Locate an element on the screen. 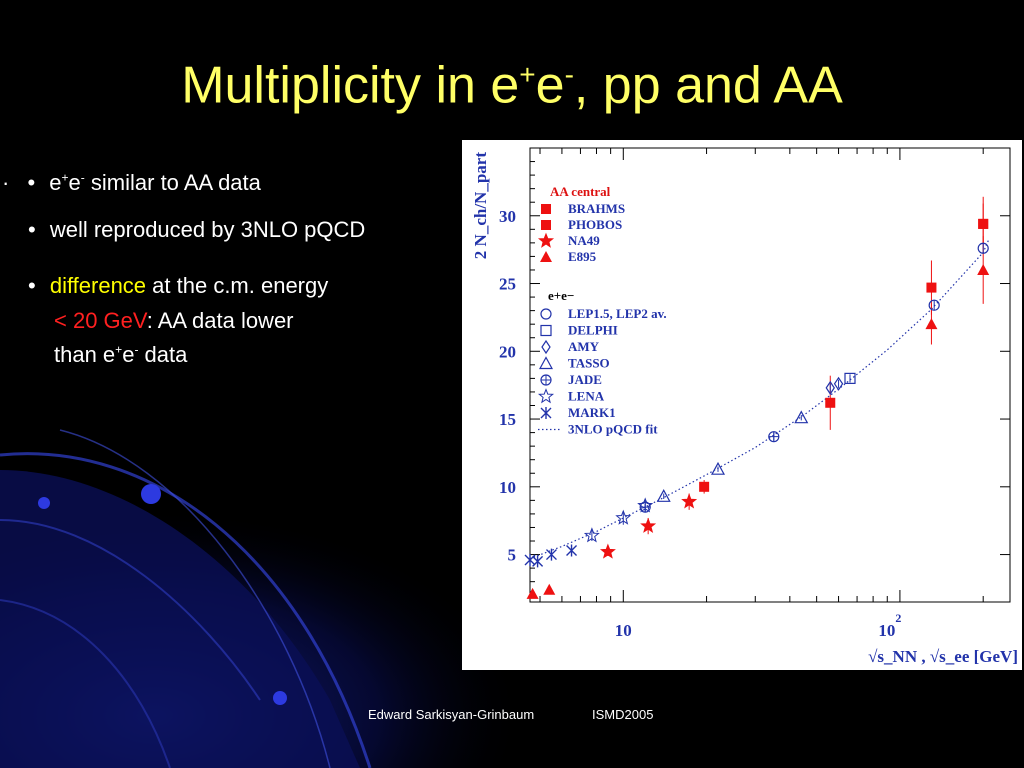 This screenshot has width=1024, height=768. legend-marker-cross is located at coordinates (546, 380).